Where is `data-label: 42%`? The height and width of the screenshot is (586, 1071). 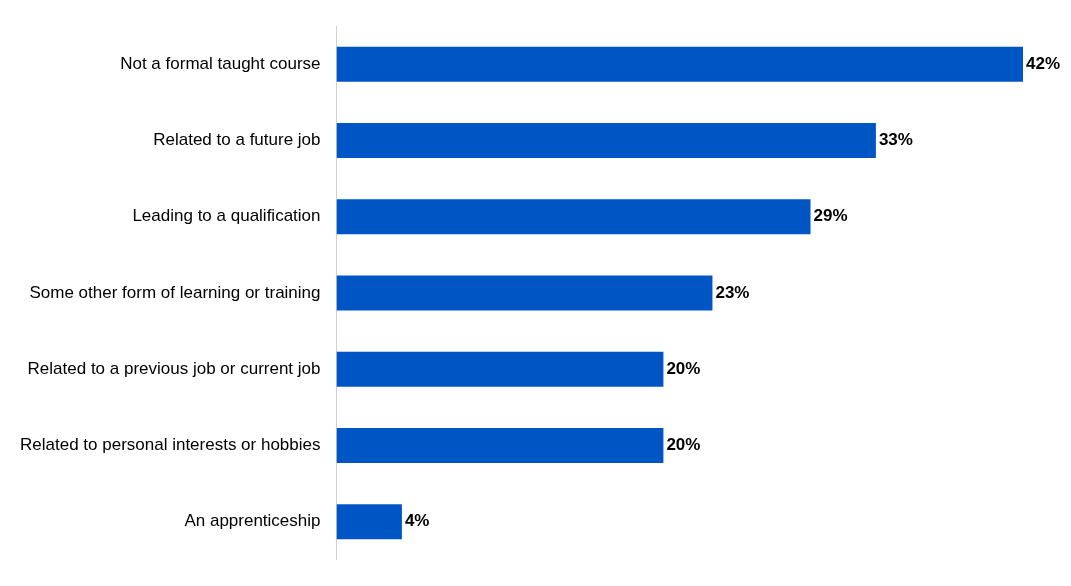 data-label: 42% is located at coordinates (1043, 63).